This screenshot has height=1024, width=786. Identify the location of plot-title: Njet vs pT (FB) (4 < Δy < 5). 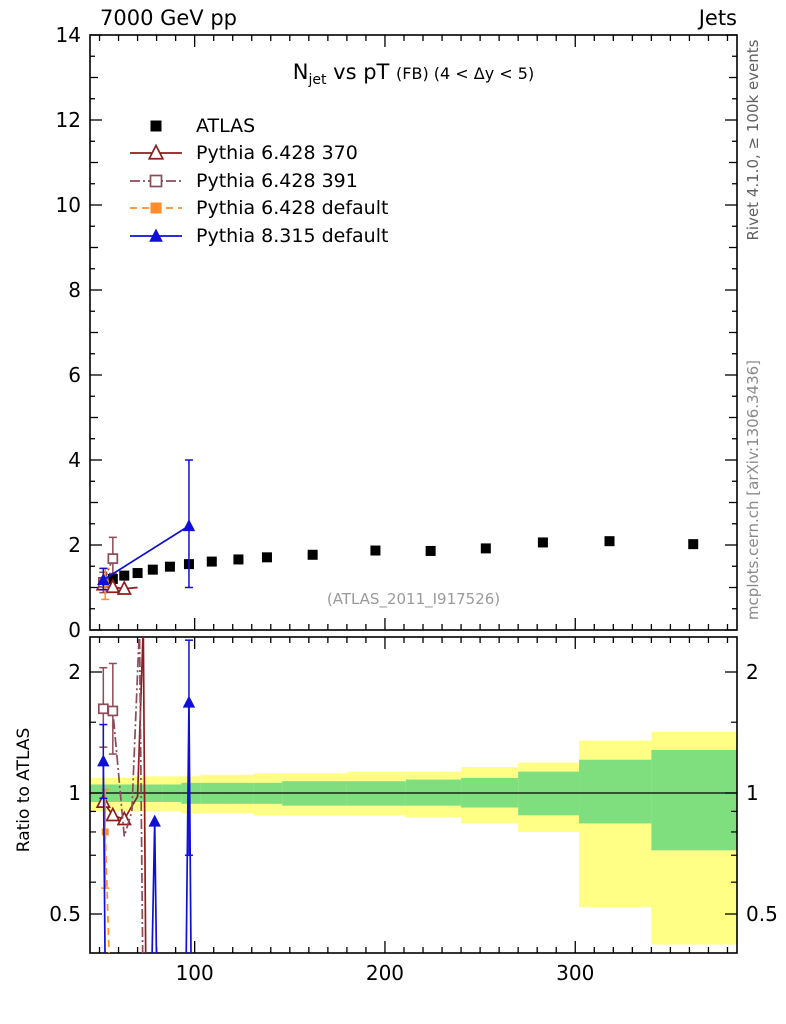
(413, 74).